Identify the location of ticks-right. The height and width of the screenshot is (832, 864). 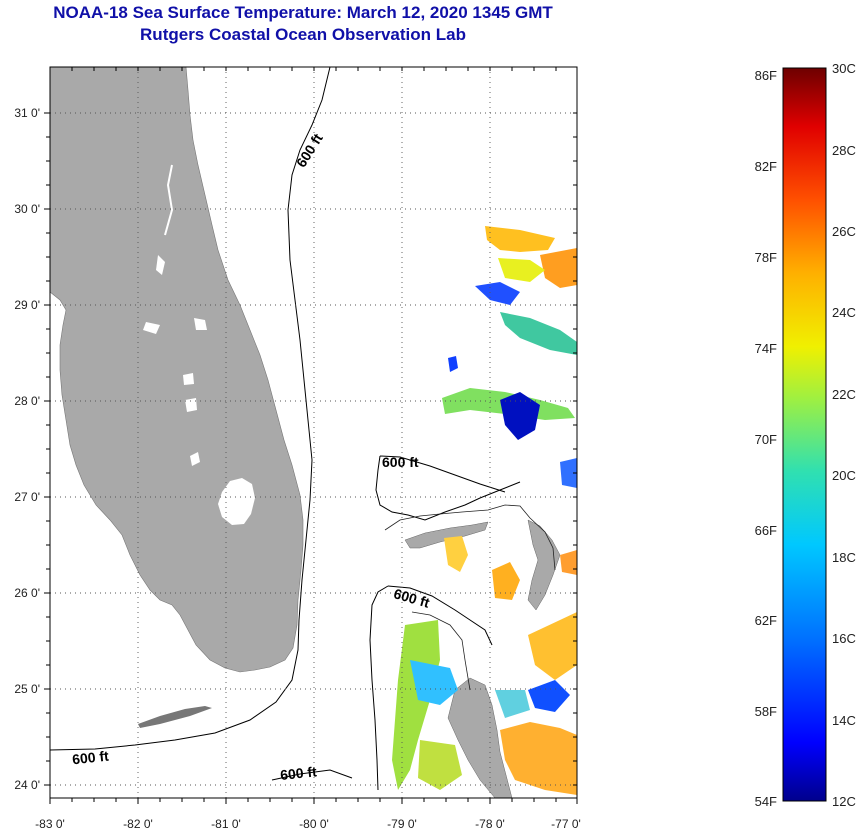
(575, 449).